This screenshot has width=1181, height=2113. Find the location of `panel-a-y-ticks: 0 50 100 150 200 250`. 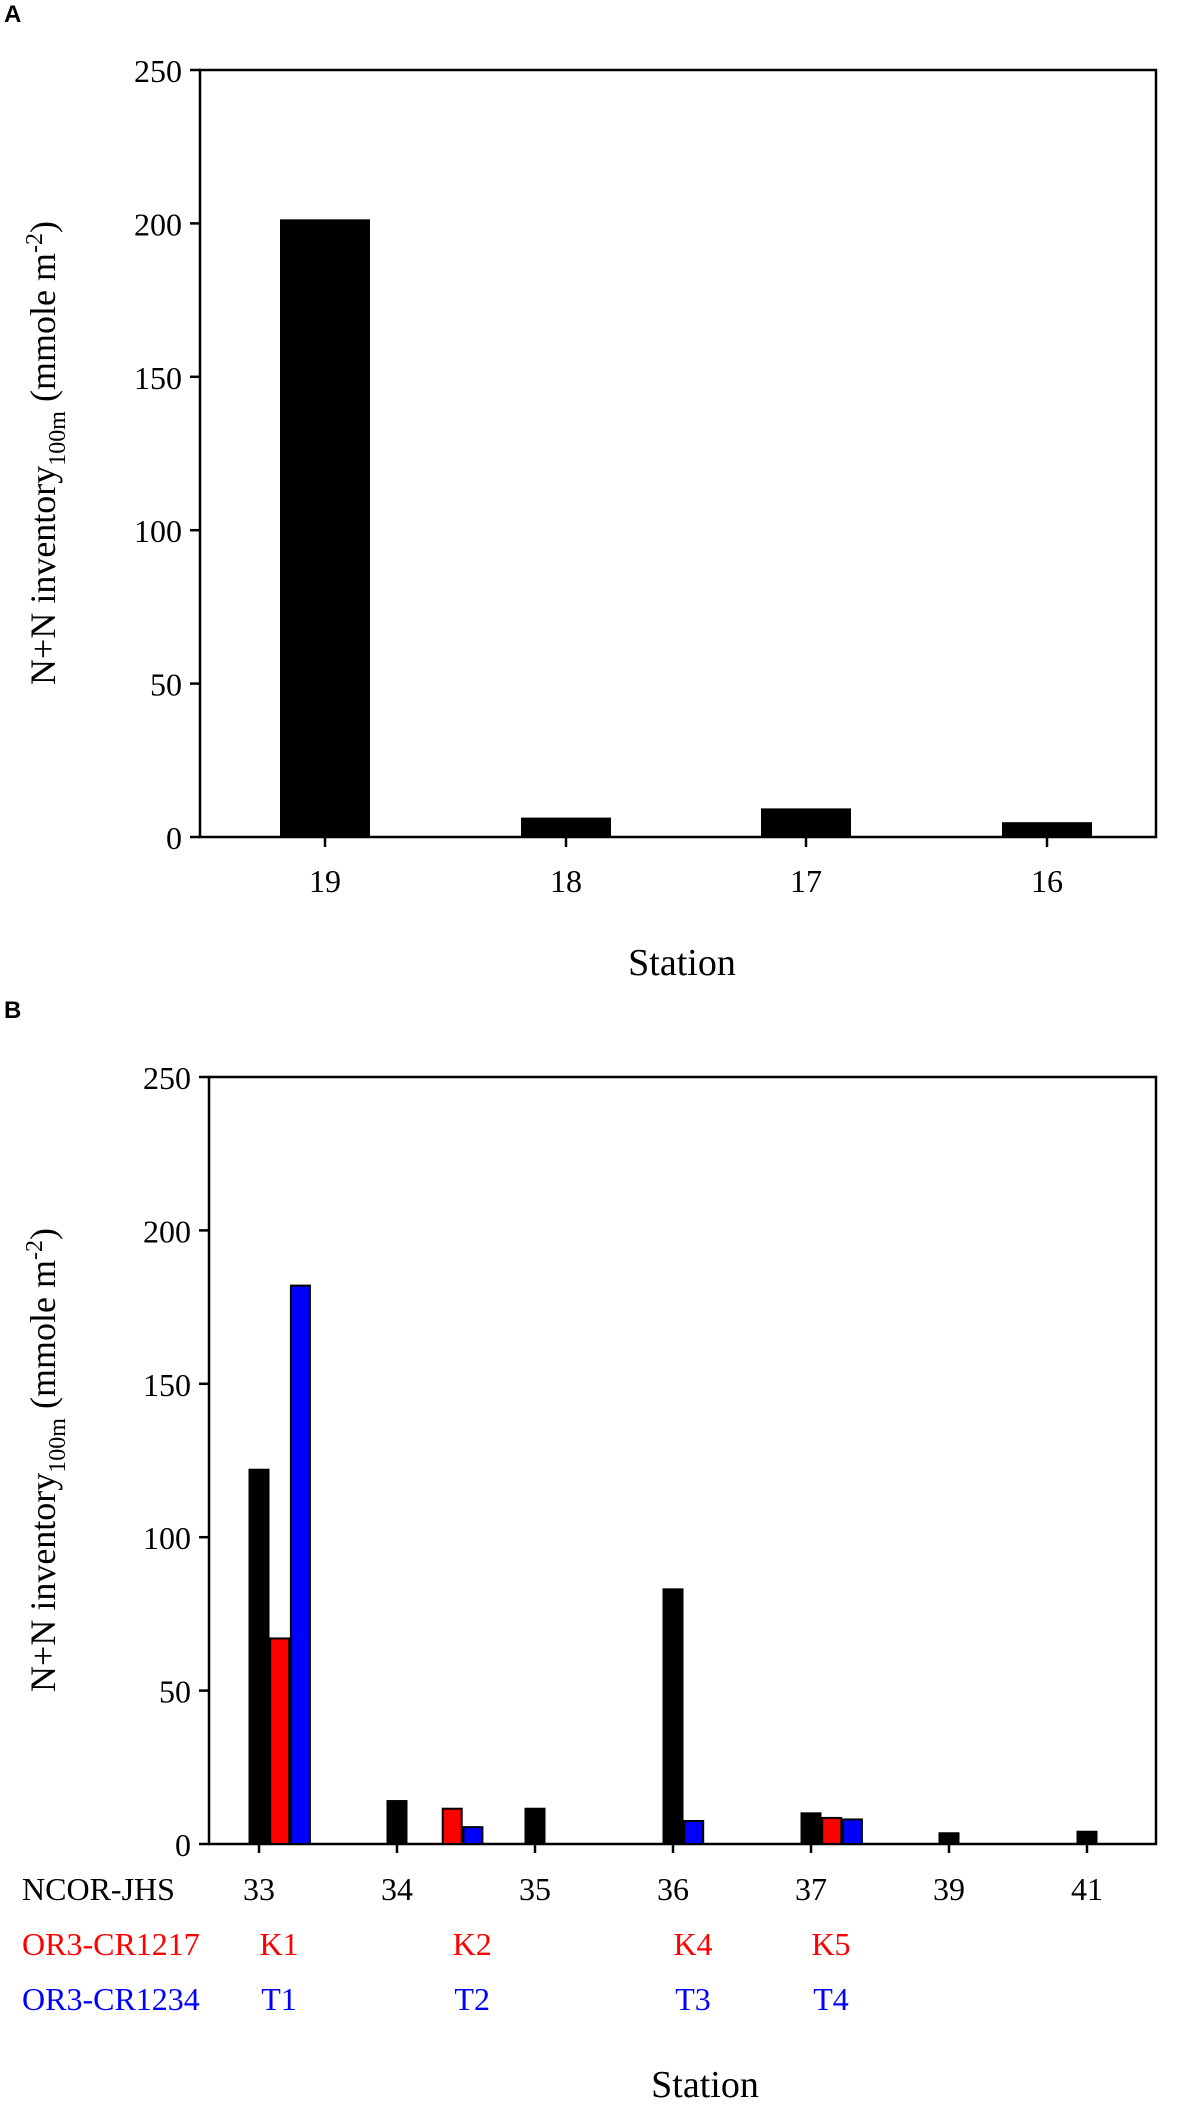

panel-a-y-ticks: 0 50 100 150 200 250 is located at coordinates (167, 454).